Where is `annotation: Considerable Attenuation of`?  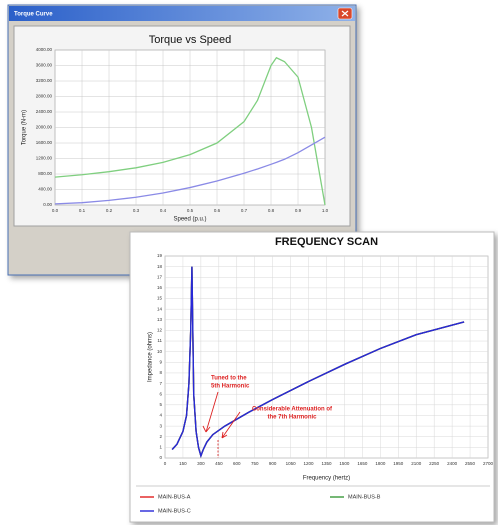
annotation: Considerable Attenuation of is located at coordinates (292, 410).